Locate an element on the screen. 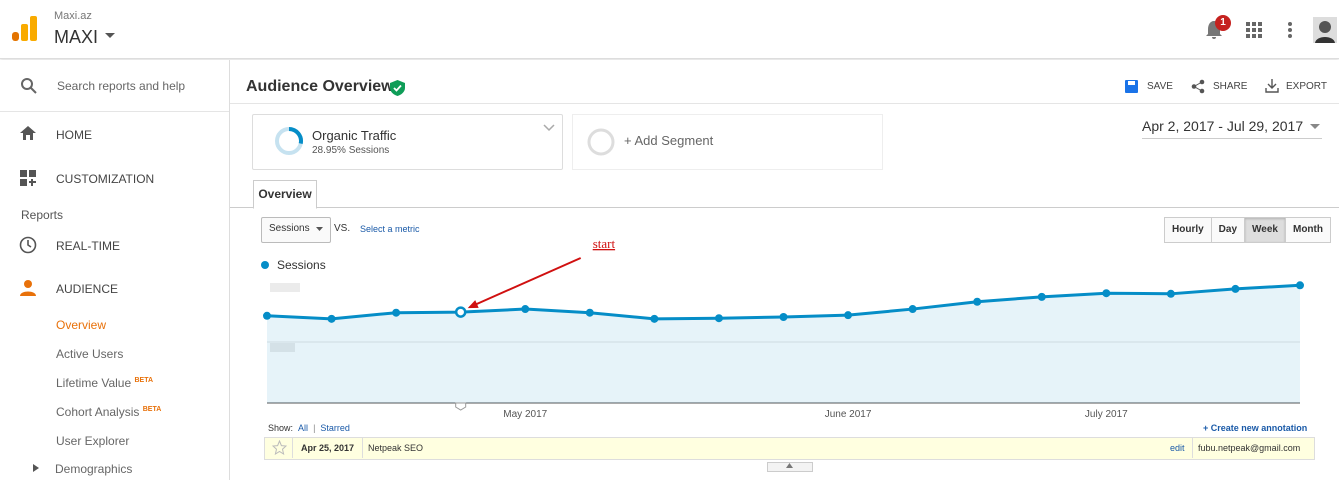 This screenshot has width=1339, height=480. nav-item: AUDIENCE is located at coordinates (87, 289).